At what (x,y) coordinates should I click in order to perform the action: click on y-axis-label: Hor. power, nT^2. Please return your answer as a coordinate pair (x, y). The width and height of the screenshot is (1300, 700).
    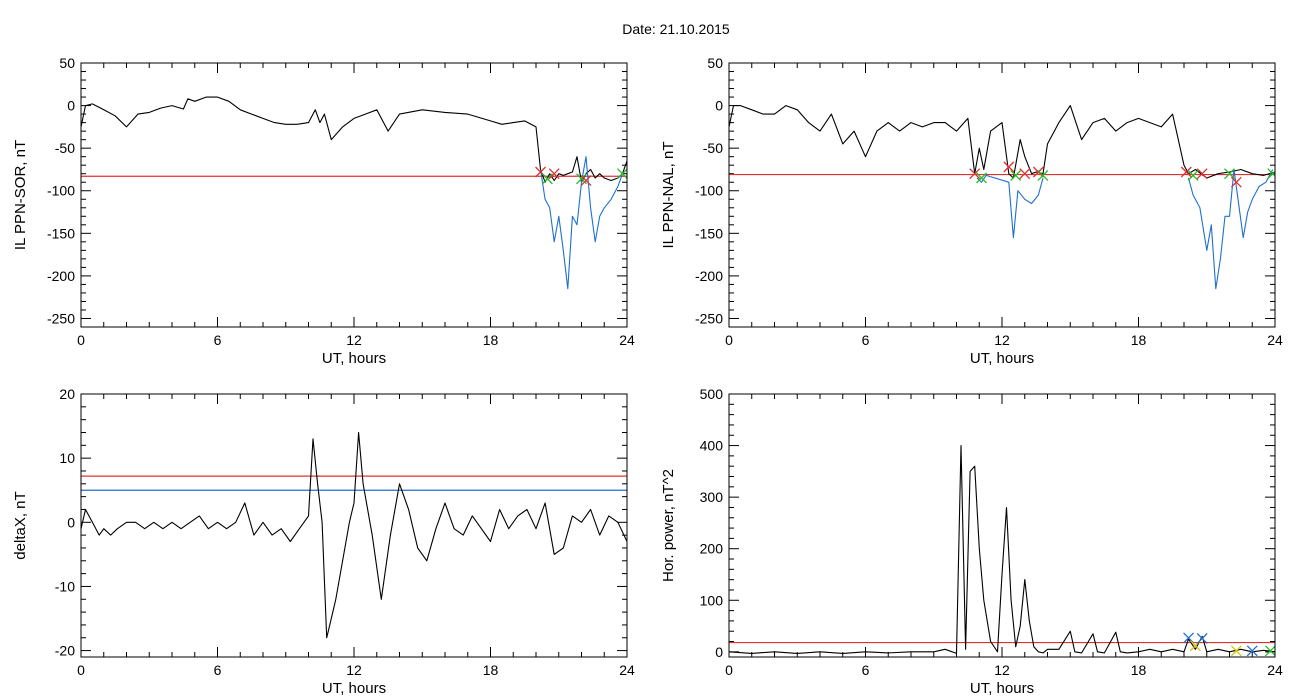
    Looking at the image, I should click on (668, 525).